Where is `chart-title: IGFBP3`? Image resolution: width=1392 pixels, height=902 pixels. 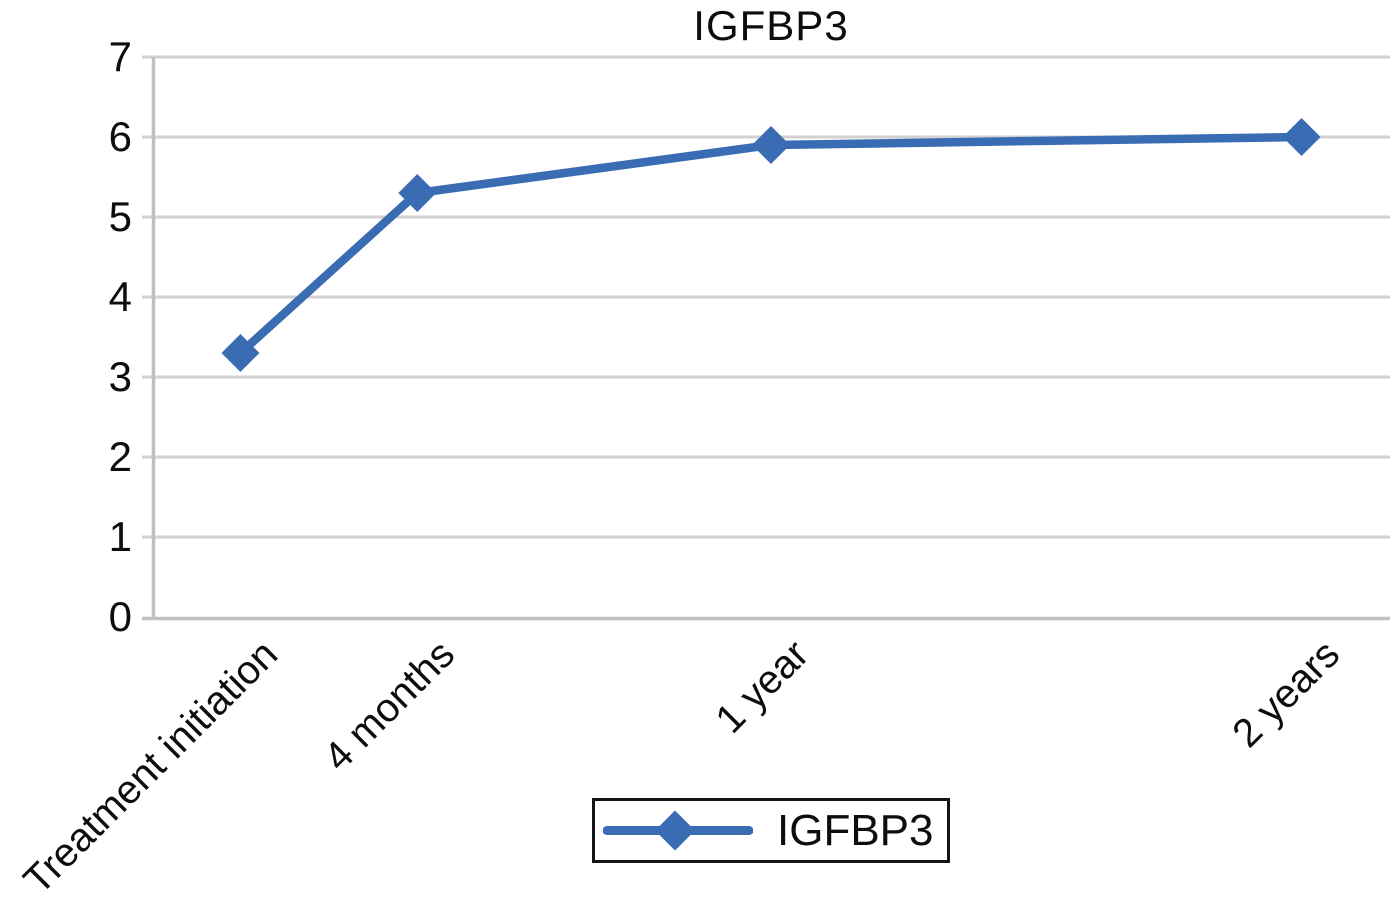 chart-title: IGFBP3 is located at coordinates (771, 25).